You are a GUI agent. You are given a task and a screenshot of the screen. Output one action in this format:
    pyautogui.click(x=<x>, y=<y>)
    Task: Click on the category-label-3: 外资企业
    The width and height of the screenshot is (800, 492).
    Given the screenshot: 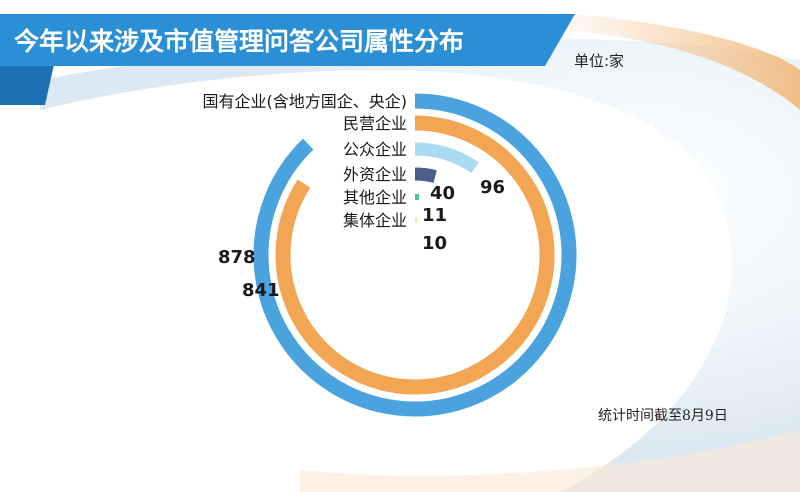 What is the action you would take?
    pyautogui.click(x=375, y=174)
    